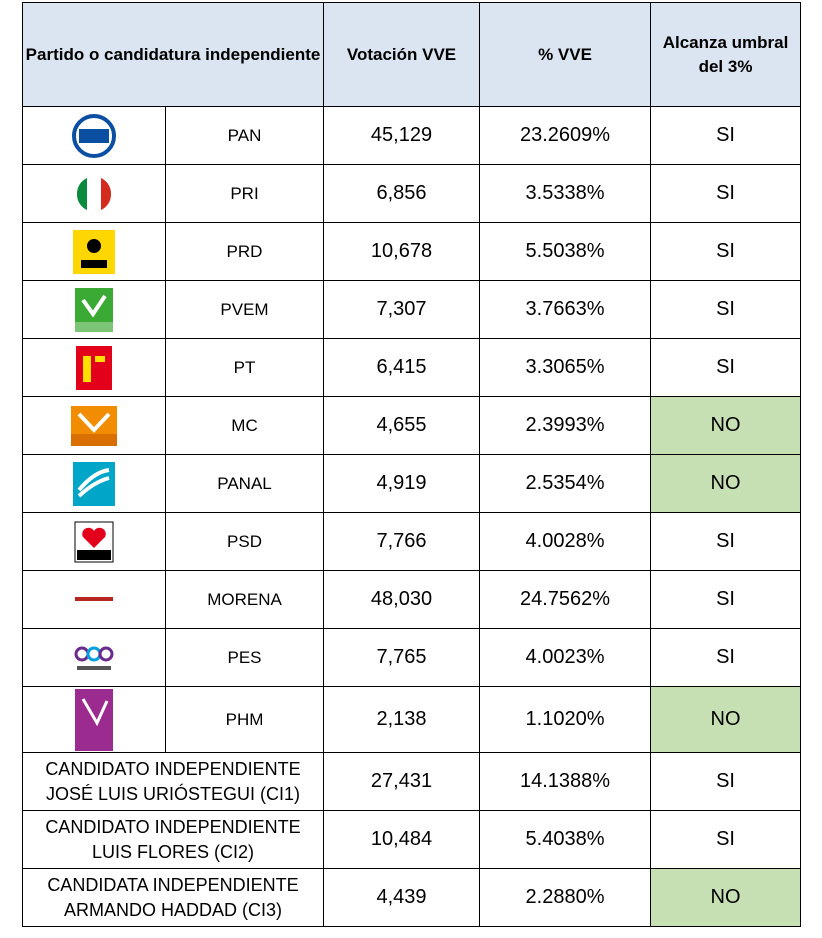 The image size is (822, 938). I want to click on cell: PVEM, so click(244, 309).